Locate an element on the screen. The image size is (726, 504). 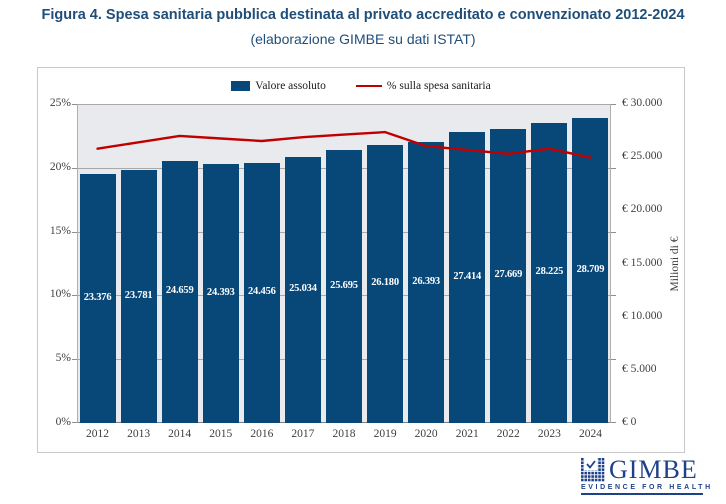
bar-2020: 26.393 is located at coordinates (426, 282).